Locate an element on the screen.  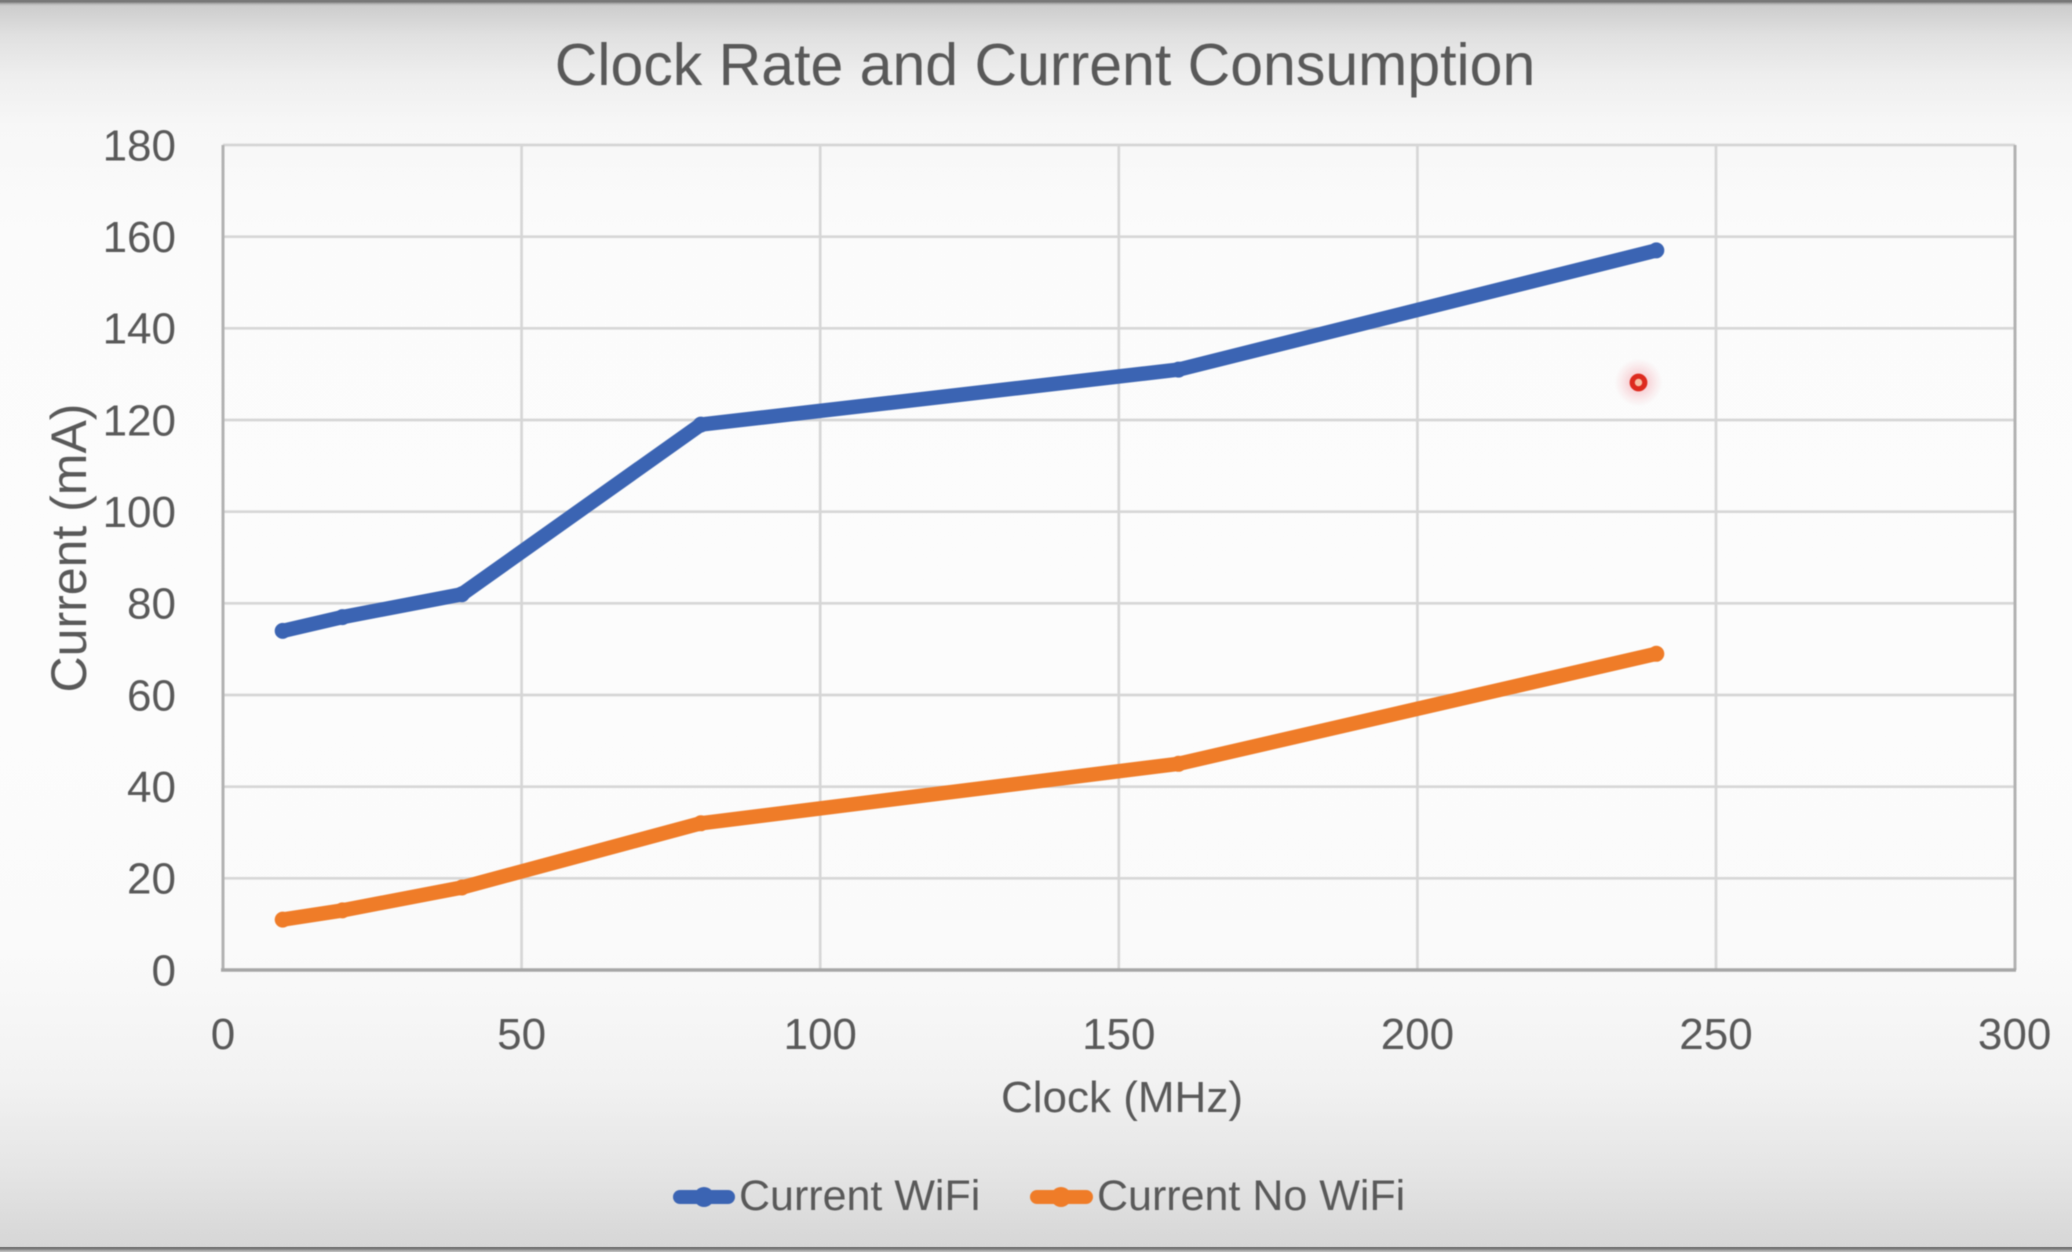
svg-text: 120 is located at coordinates (139, 420).